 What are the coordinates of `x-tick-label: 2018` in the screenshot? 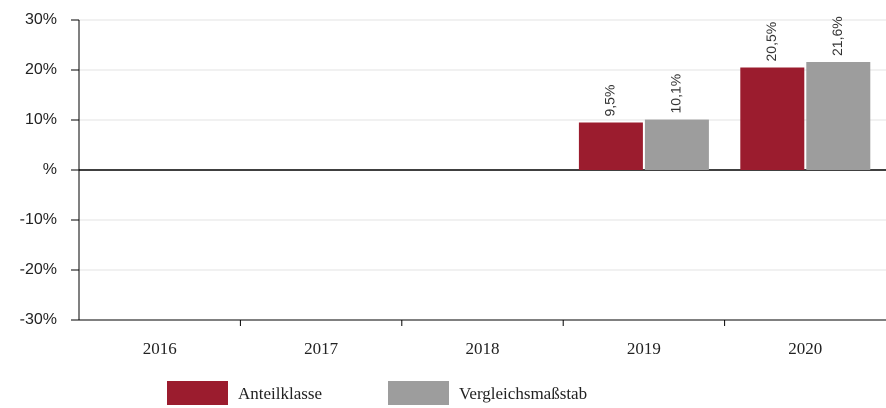 It's located at (483, 348).